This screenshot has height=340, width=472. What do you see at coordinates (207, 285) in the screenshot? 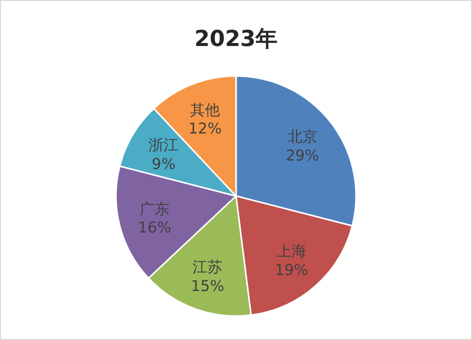
I see `data-label: 15%` at bounding box center [207, 285].